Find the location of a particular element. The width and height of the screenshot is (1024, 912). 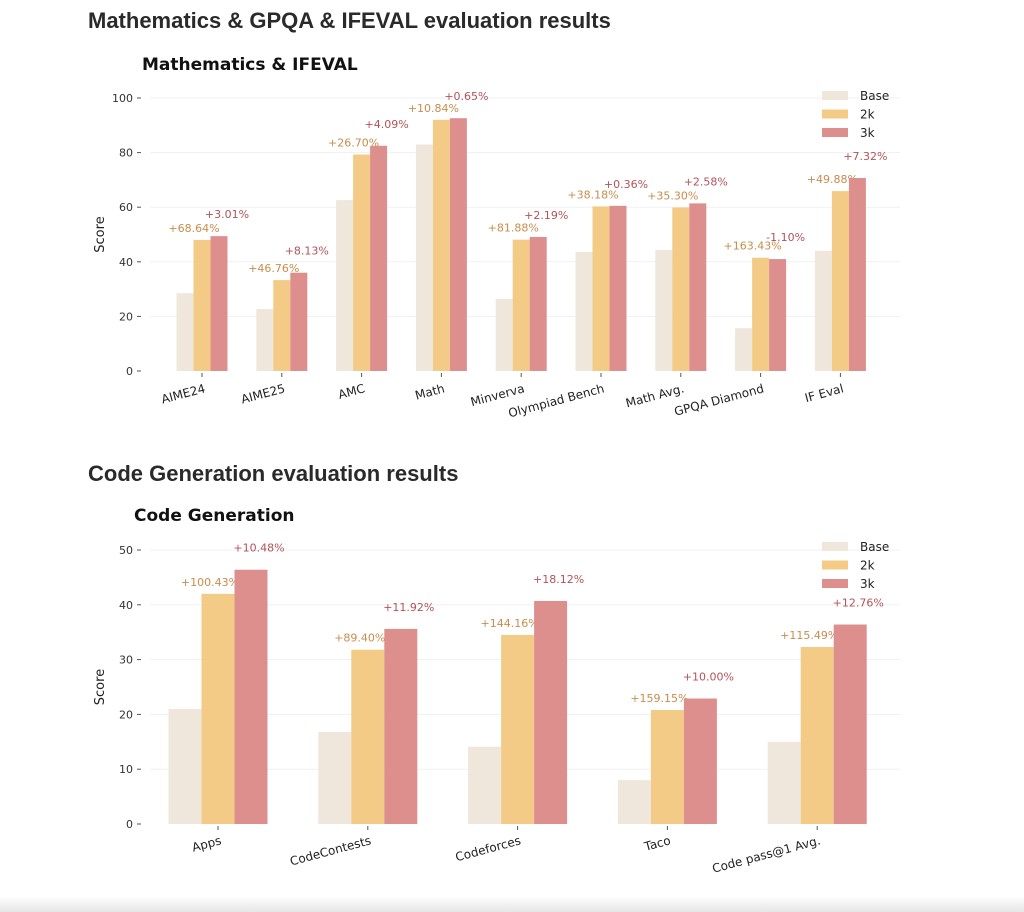

bar-3k-minverva is located at coordinates (538, 303).